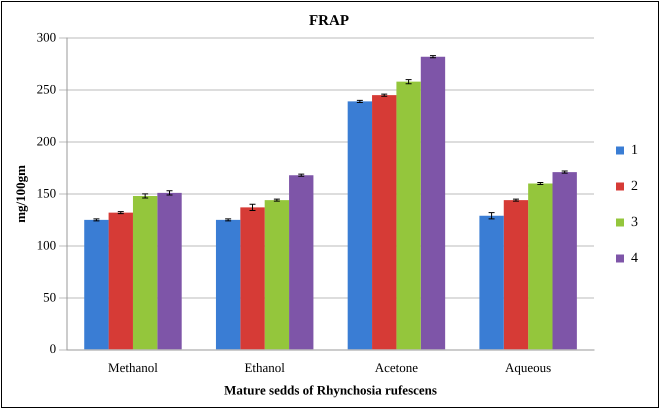  What do you see at coordinates (634, 186) in the screenshot?
I see `legend-label: 2` at bounding box center [634, 186].